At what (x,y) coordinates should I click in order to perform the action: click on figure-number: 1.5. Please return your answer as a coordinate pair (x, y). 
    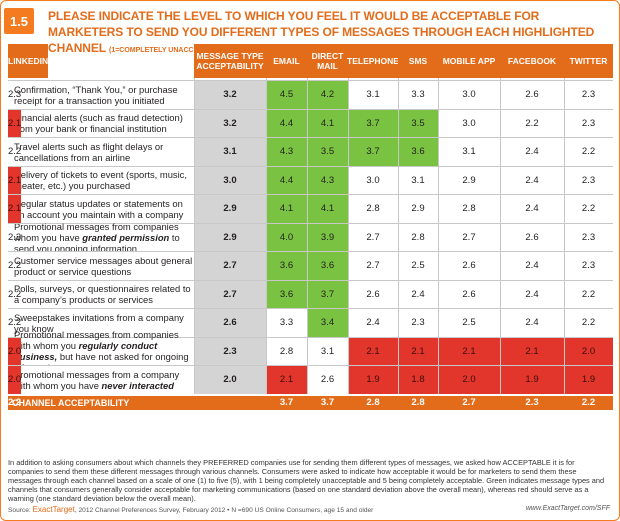
    Looking at the image, I should click on (19, 21).